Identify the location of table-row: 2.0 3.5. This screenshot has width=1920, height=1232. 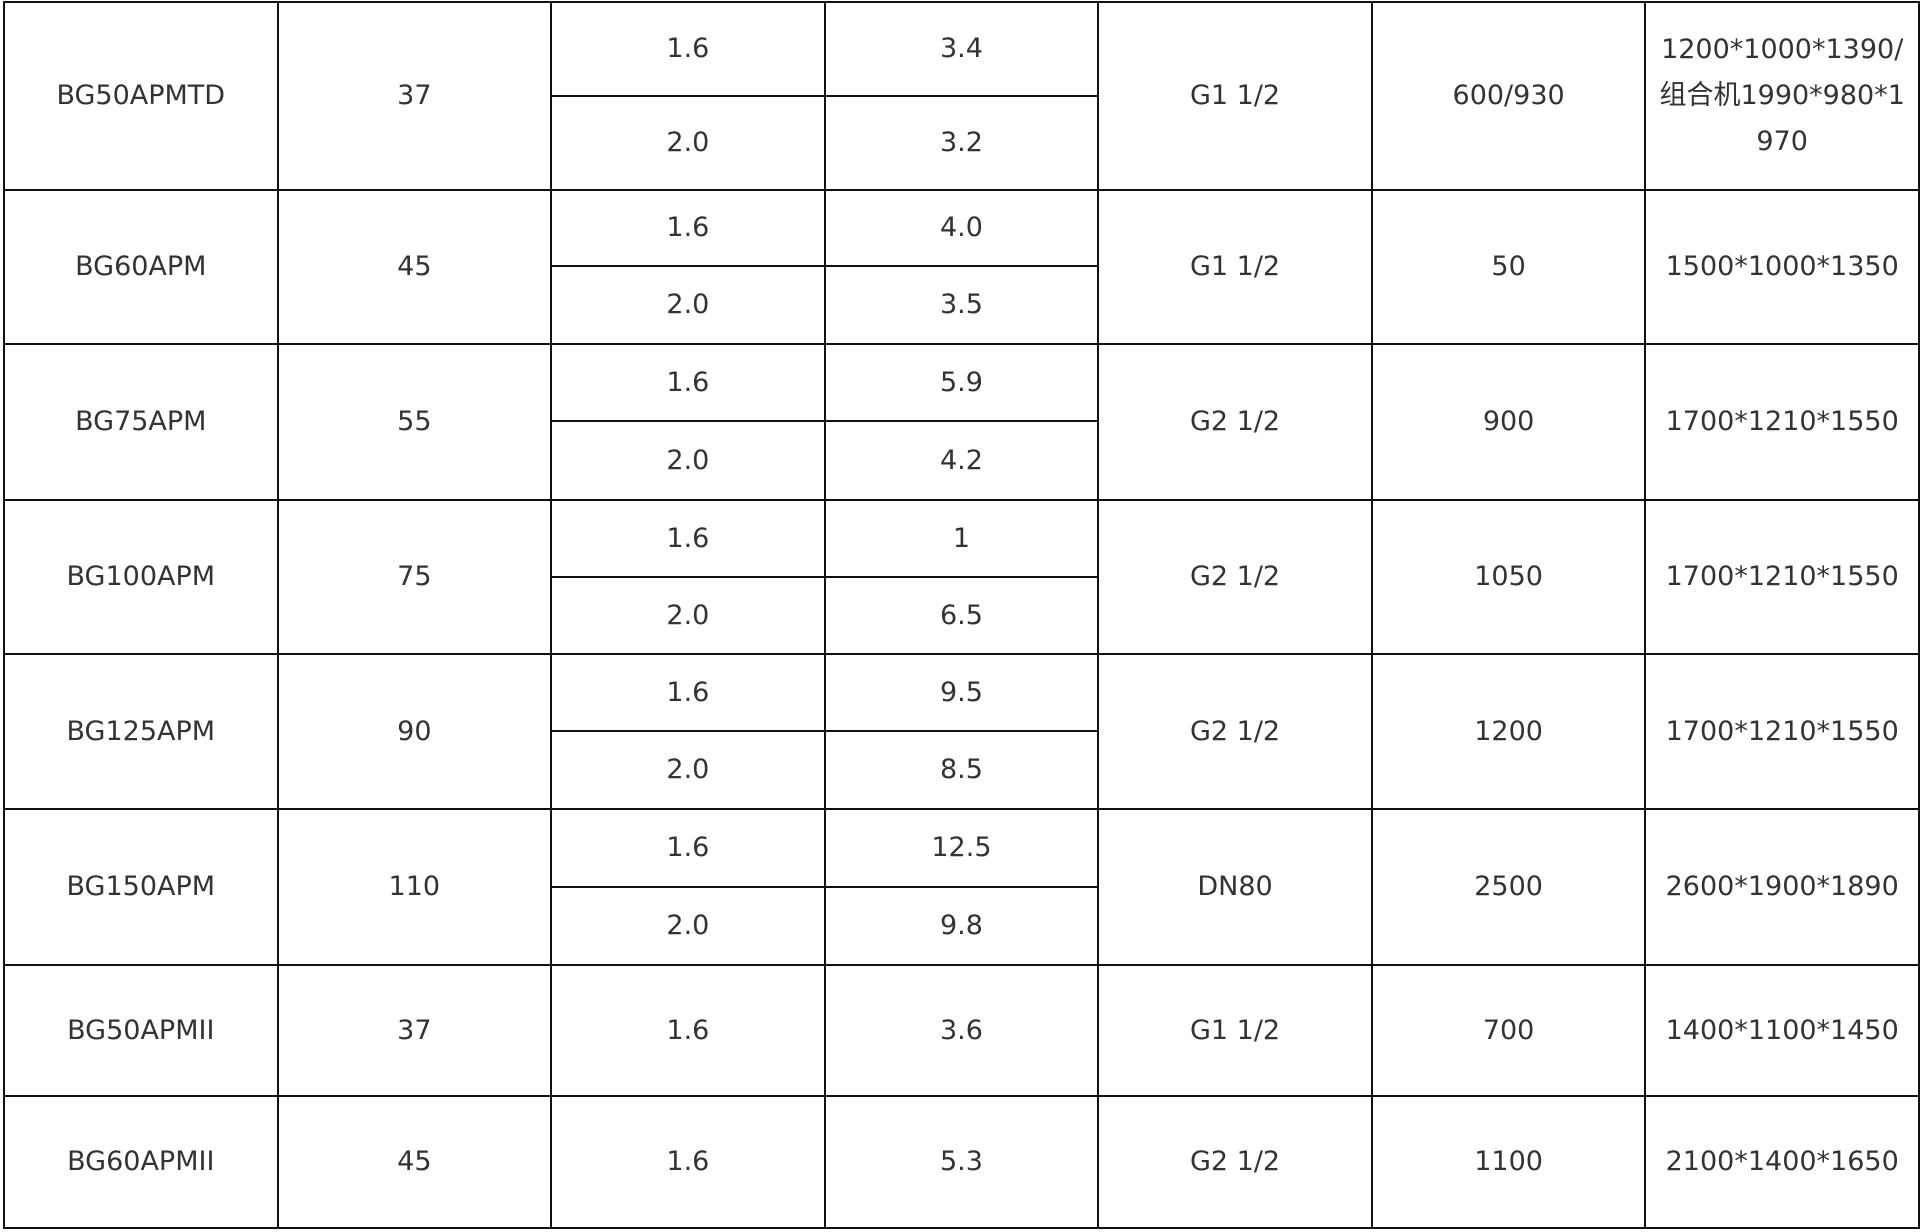
(961, 305).